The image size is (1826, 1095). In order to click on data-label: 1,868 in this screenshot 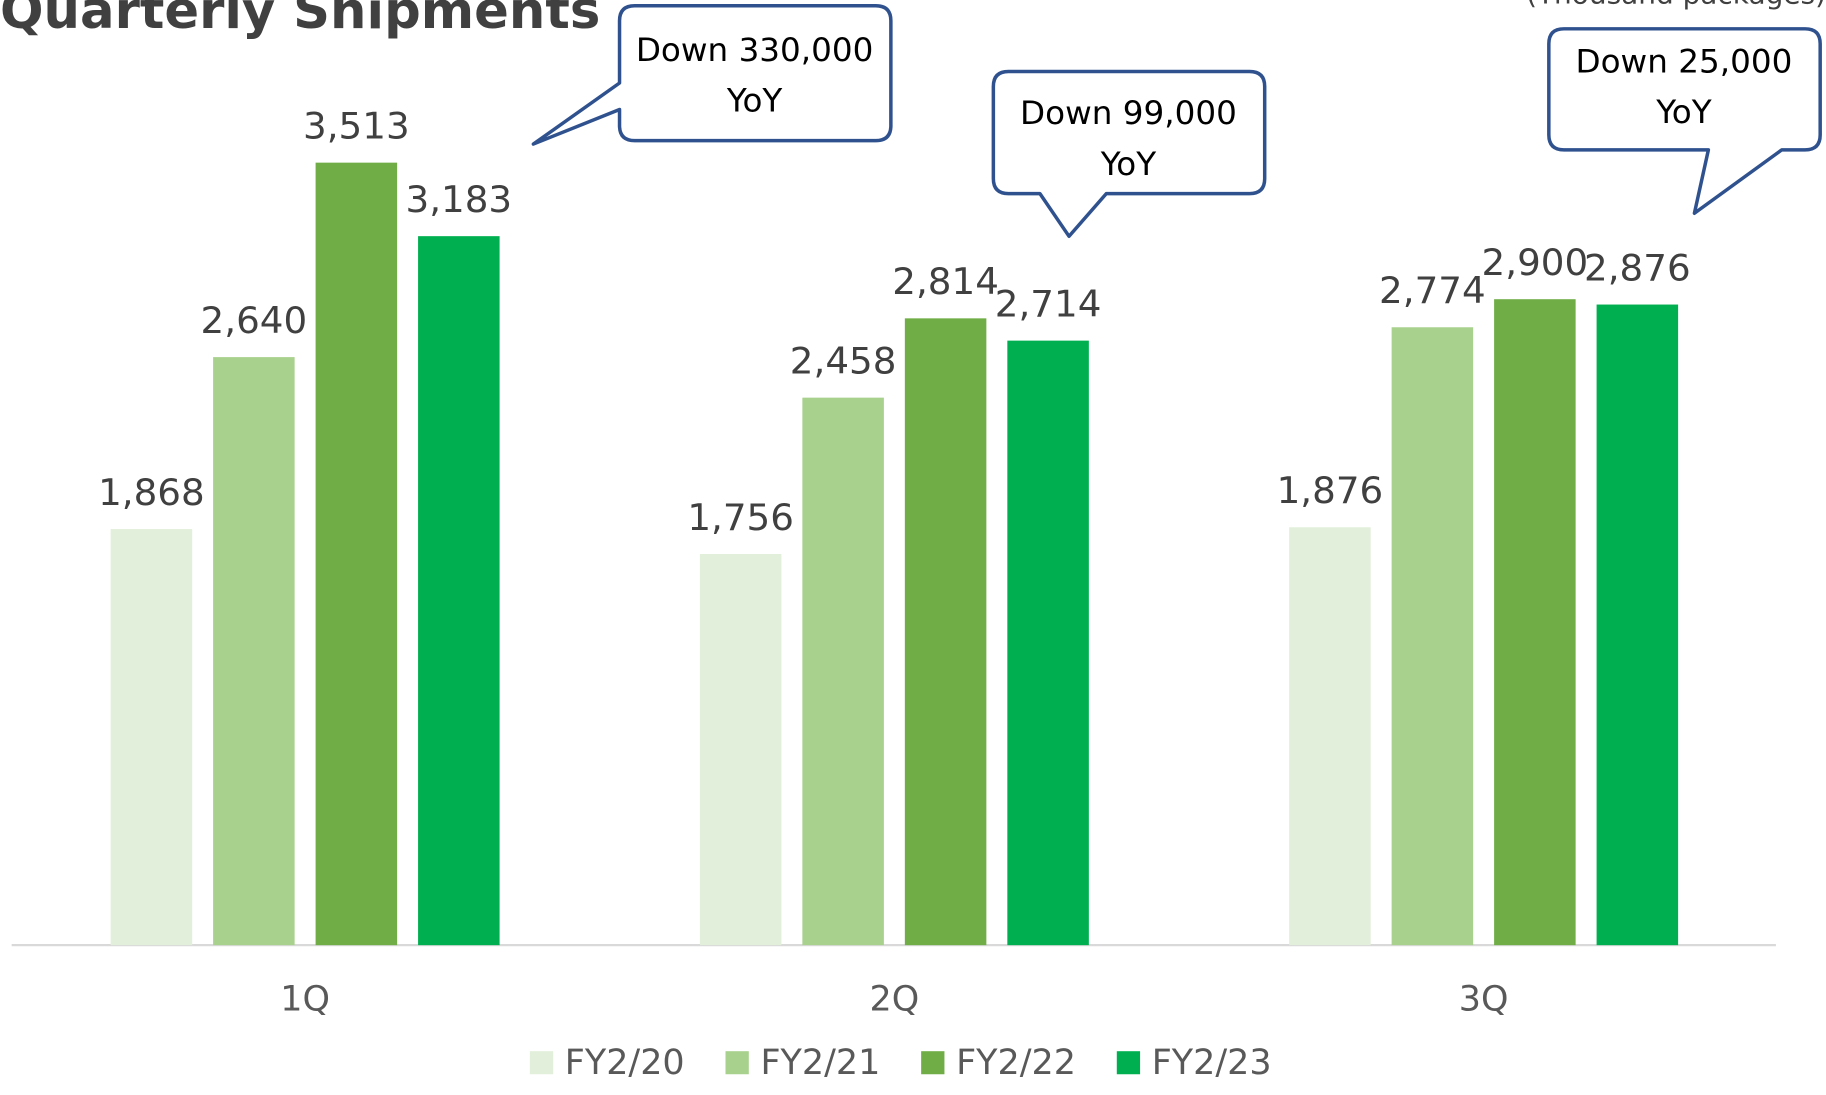, I will do `click(151, 492)`.